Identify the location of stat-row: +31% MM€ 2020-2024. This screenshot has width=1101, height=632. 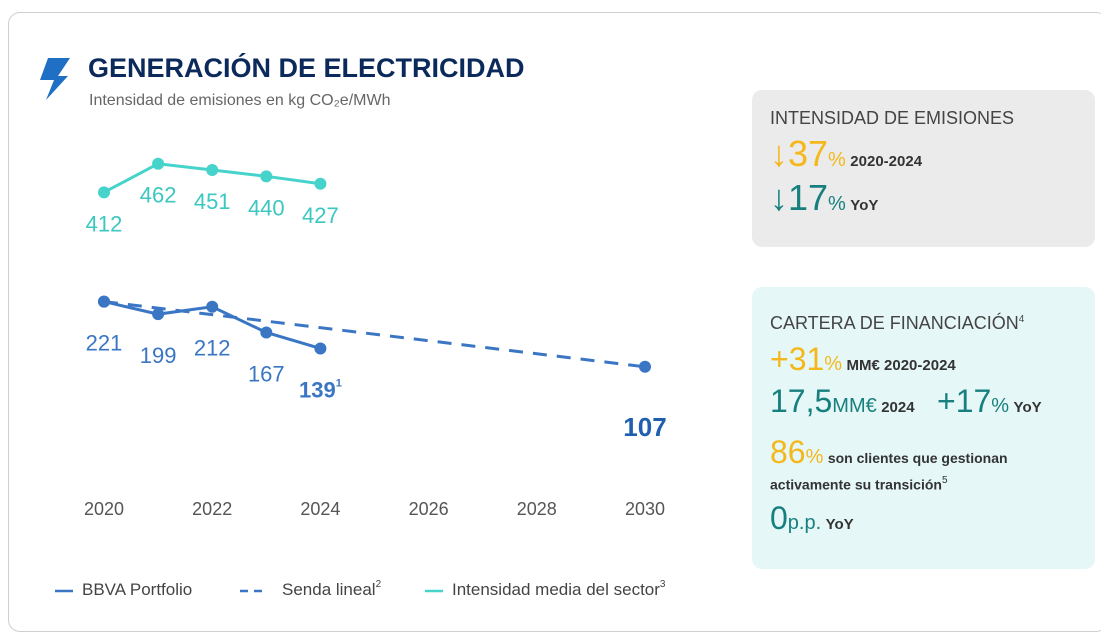
(923, 362).